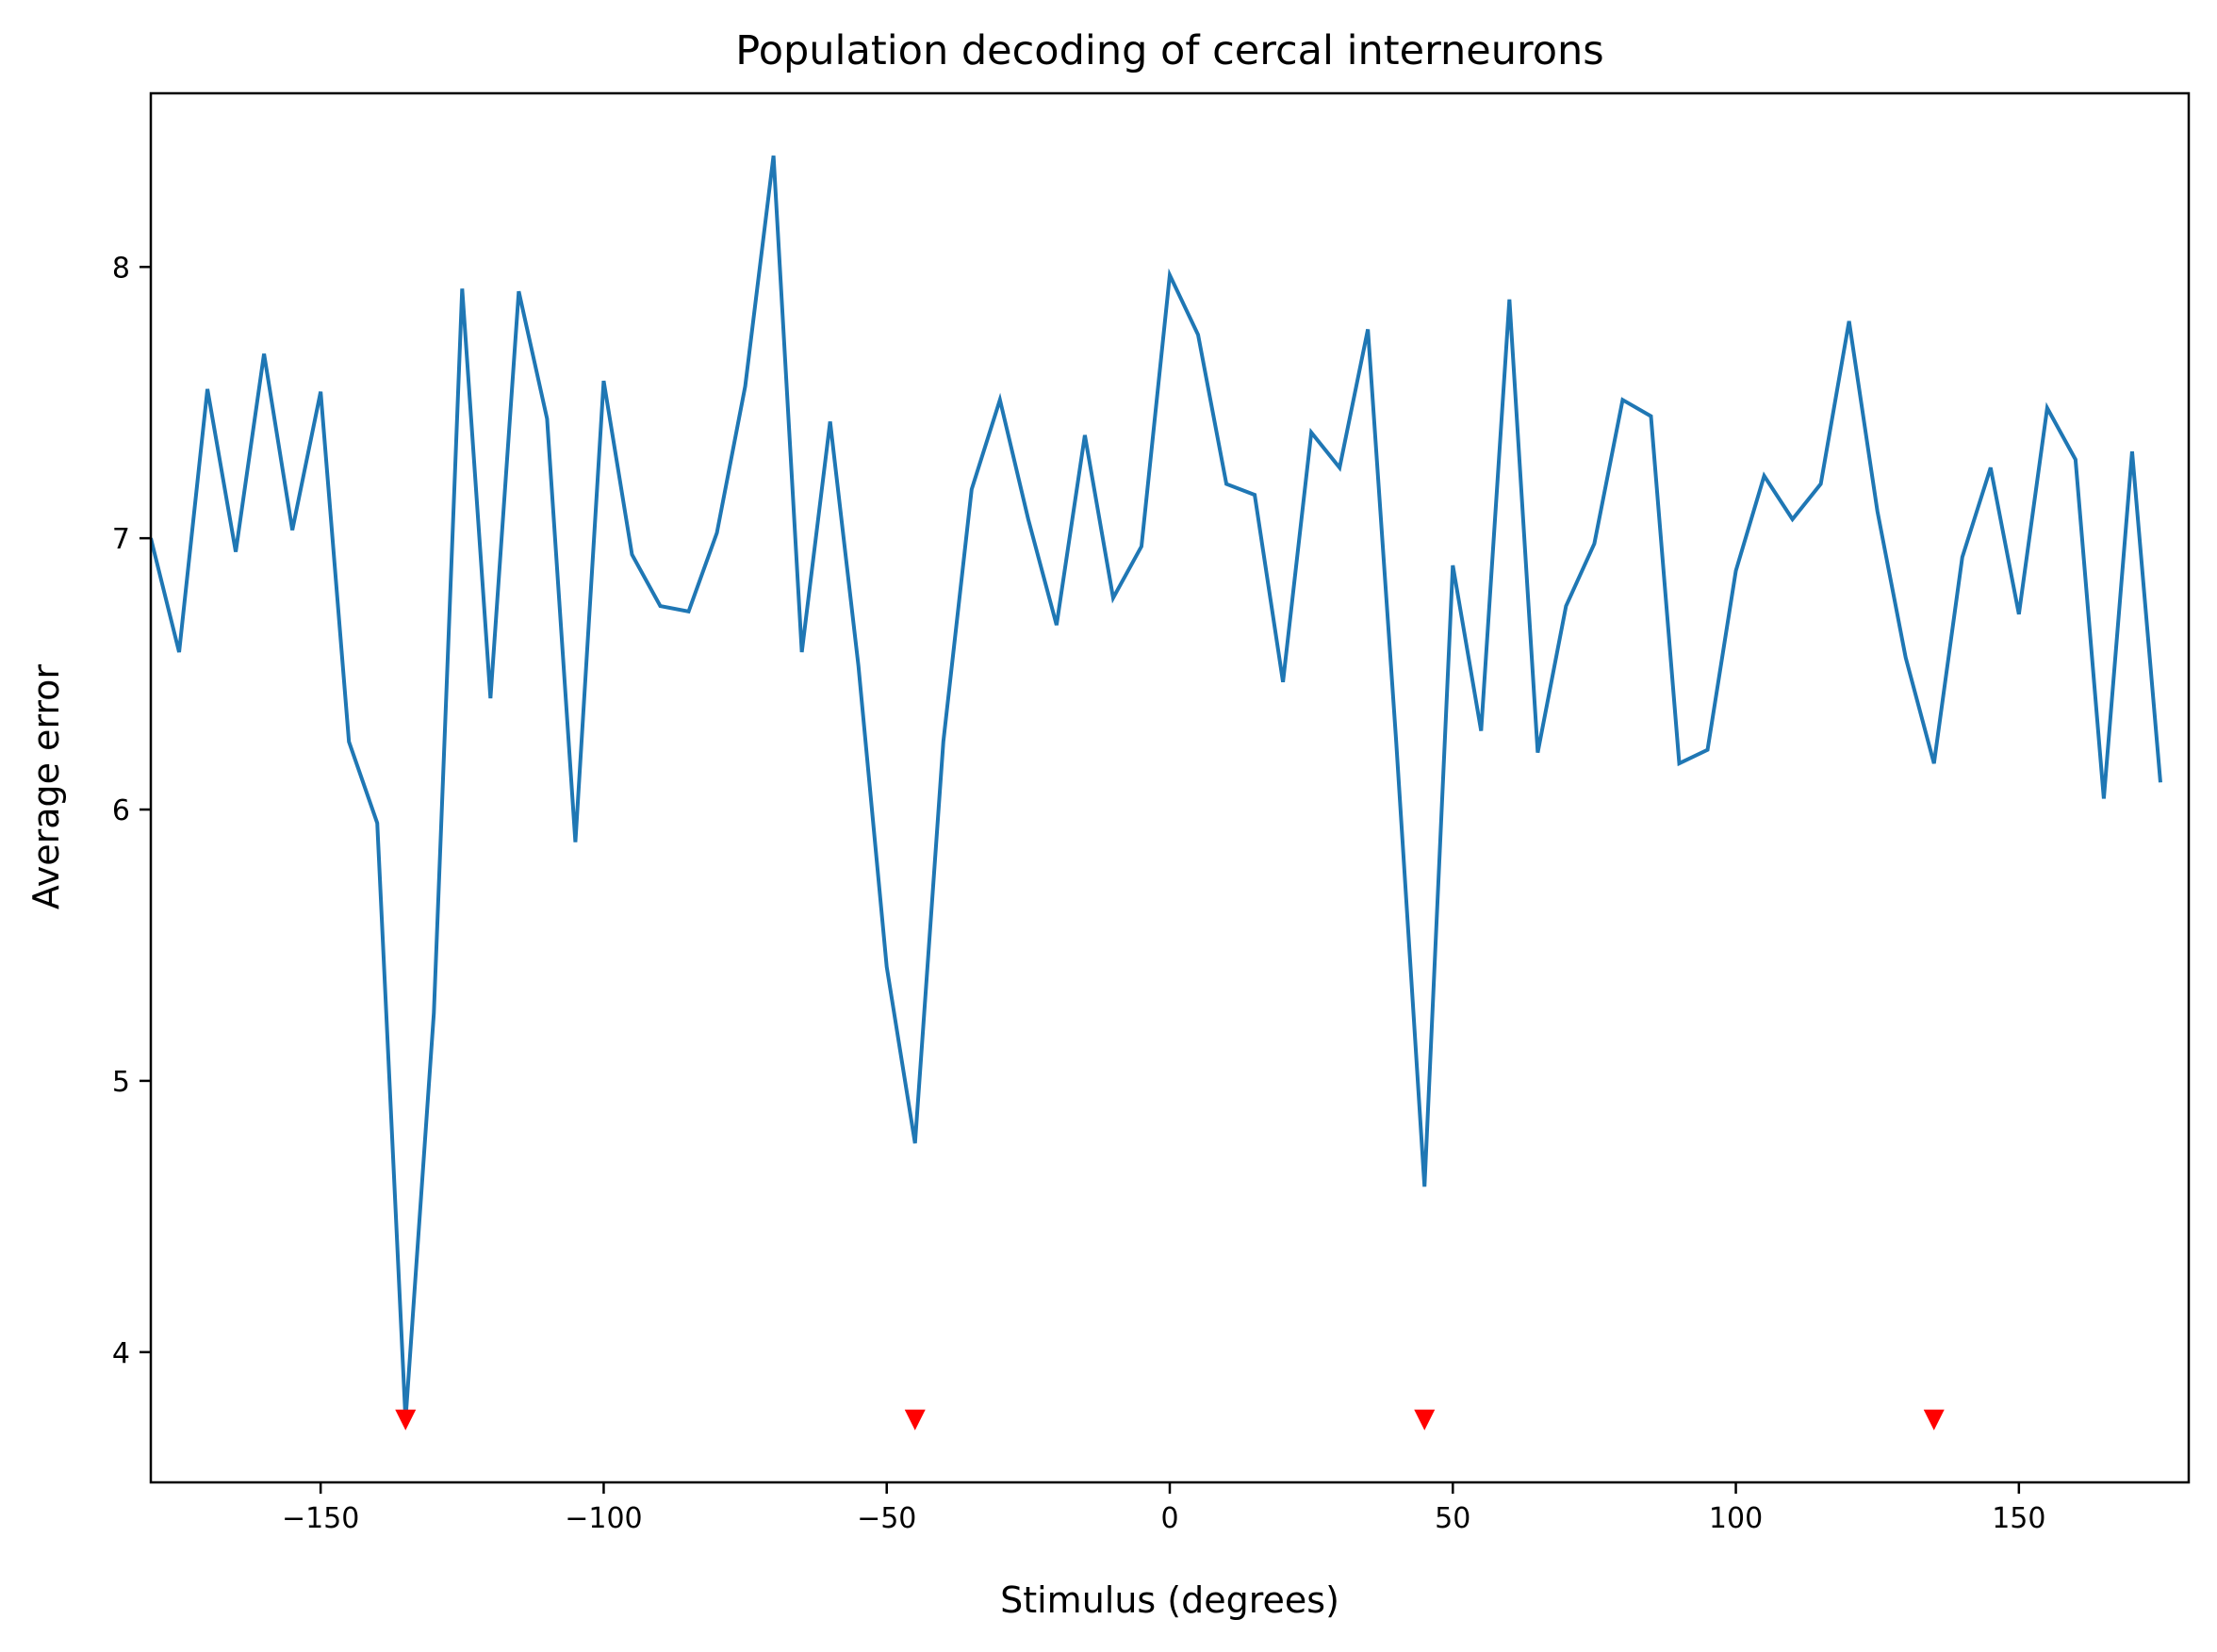  What do you see at coordinates (121, 1082) in the screenshot?
I see `y-tick-label: 5` at bounding box center [121, 1082].